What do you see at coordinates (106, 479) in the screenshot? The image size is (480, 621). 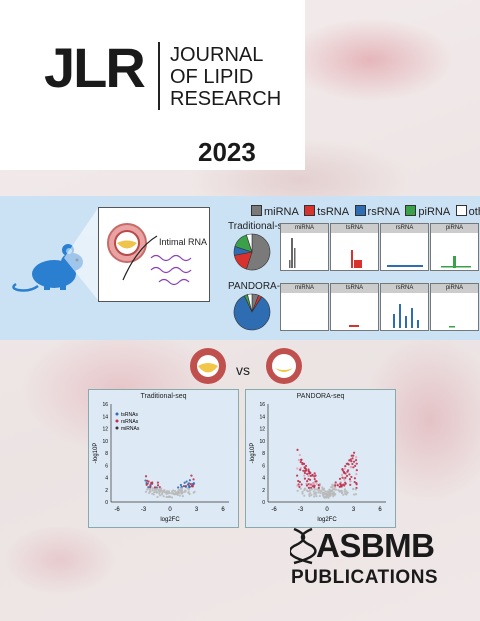 I see `y-tick-label: 4` at bounding box center [106, 479].